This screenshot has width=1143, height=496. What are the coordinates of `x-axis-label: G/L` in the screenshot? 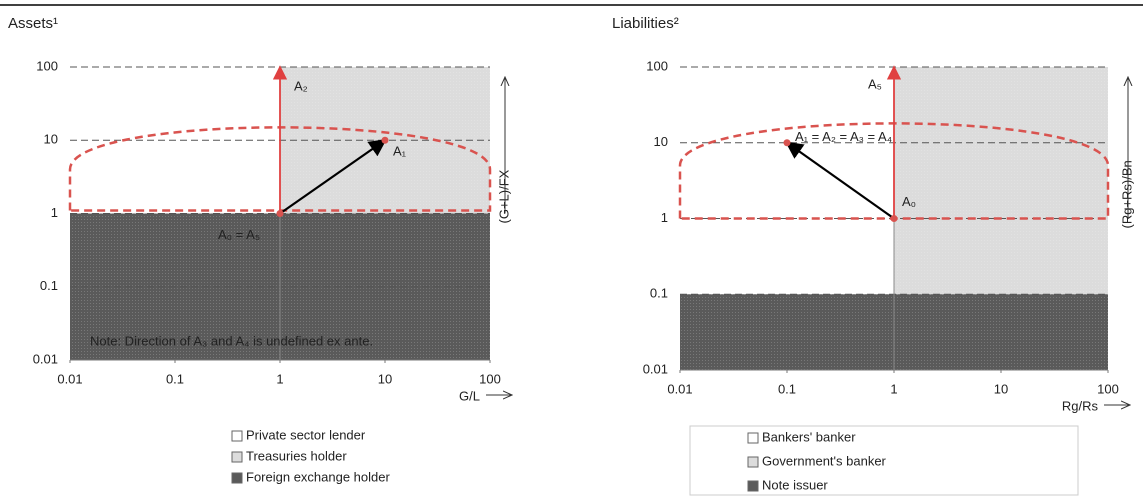 It's located at (469, 395).